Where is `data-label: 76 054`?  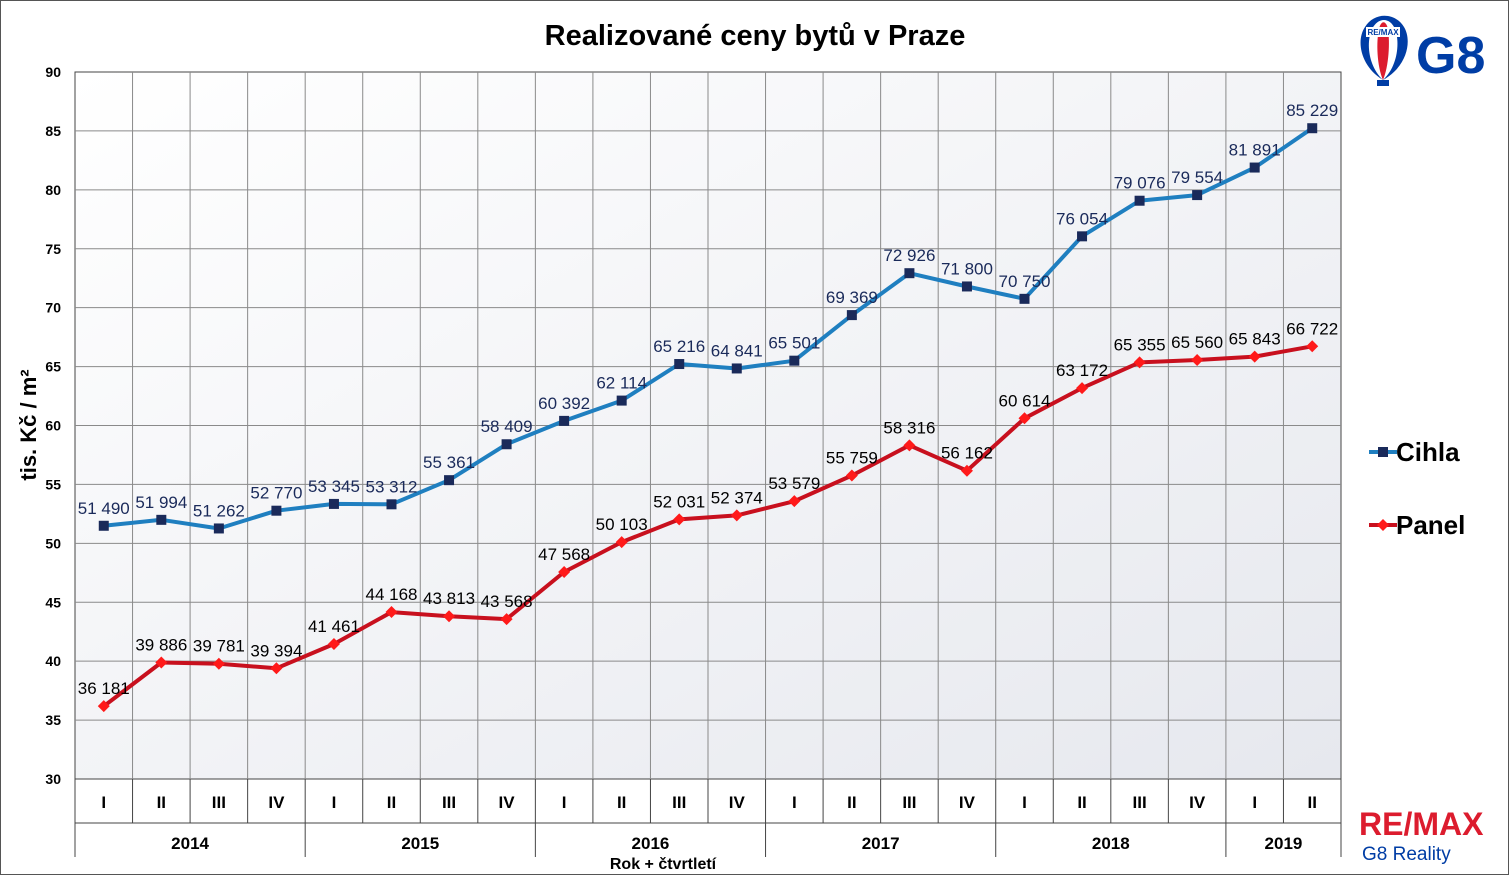
data-label: 76 054 is located at coordinates (1082, 218).